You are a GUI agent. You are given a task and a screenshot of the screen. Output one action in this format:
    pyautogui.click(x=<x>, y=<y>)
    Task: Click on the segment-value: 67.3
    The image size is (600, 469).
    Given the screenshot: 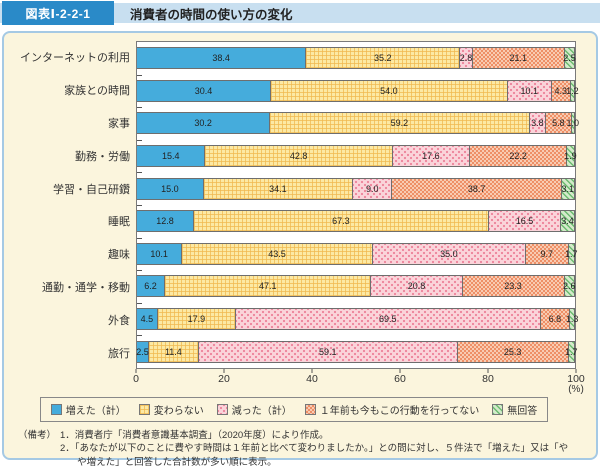 What is the action you would take?
    pyautogui.click(x=341, y=221)
    